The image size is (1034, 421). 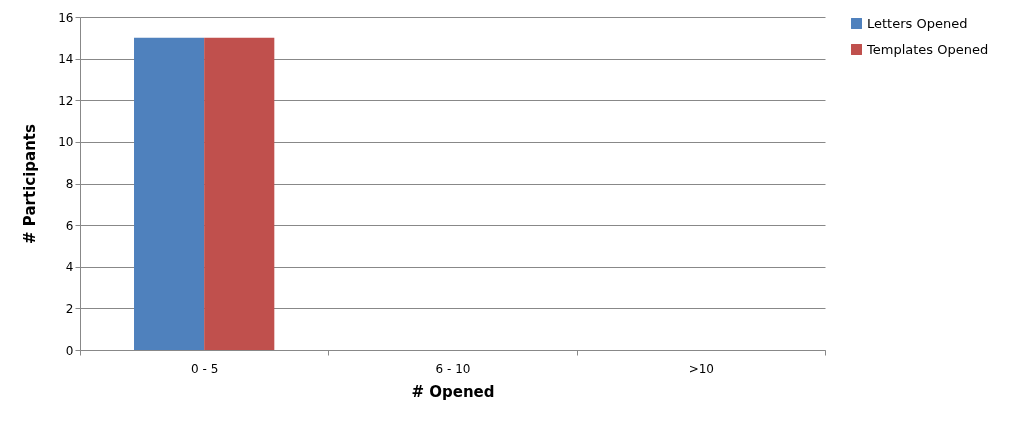 What do you see at coordinates (69, 184) in the screenshot?
I see `y-tick-label: 8` at bounding box center [69, 184].